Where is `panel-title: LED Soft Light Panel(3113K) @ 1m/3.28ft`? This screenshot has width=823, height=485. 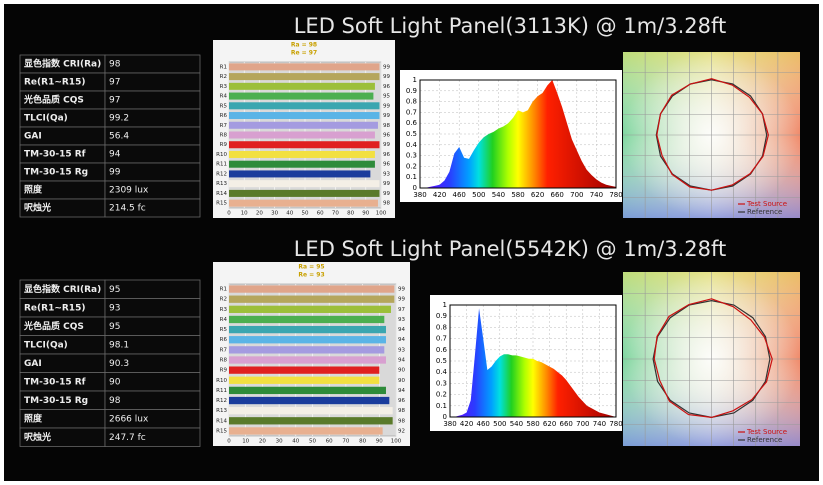
panel-title: LED Soft Light Panel(3113K) @ 1m/3.28ft is located at coordinates (510, 26).